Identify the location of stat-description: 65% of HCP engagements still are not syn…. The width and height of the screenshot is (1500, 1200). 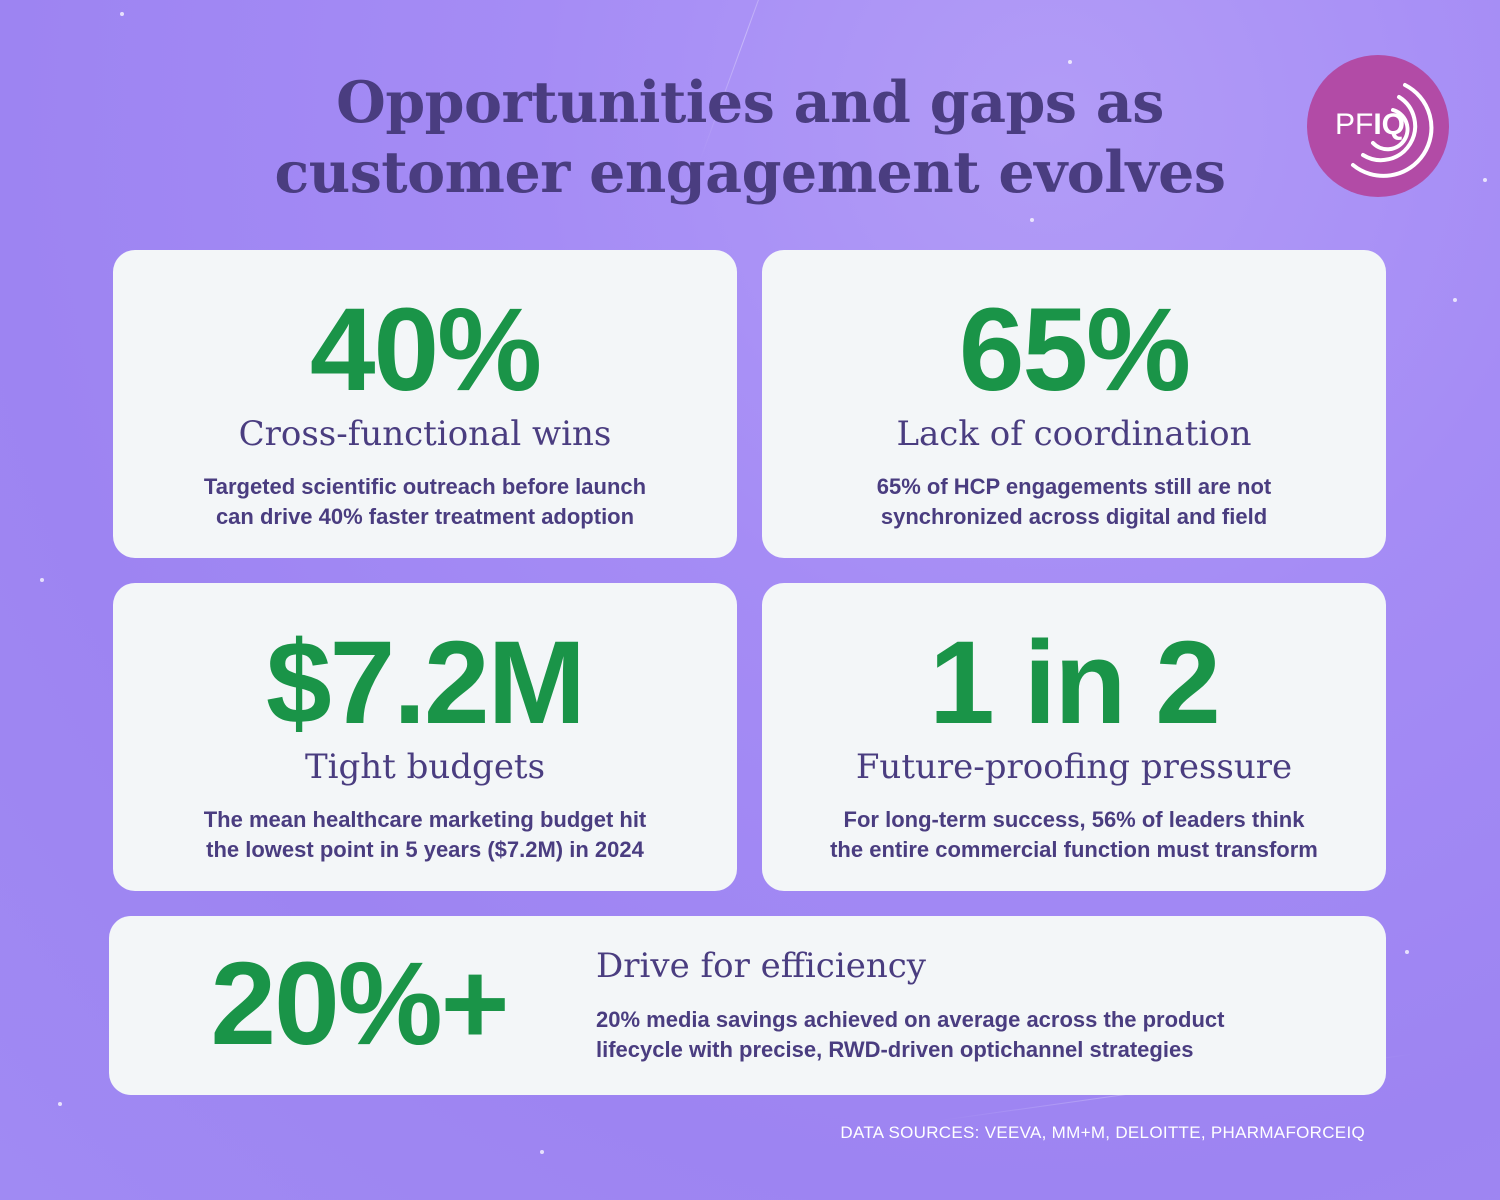
(1074, 502).